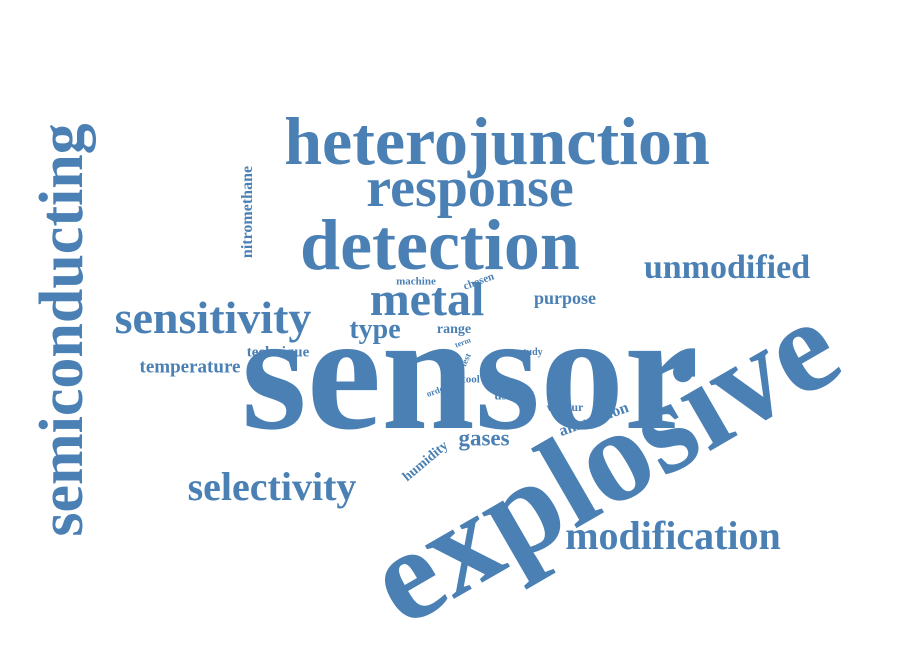 Image resolution: width=900 pixels, height=667 pixels. Describe the element at coordinates (727, 267) in the screenshot. I see `word-unmodified: unmodified` at that location.